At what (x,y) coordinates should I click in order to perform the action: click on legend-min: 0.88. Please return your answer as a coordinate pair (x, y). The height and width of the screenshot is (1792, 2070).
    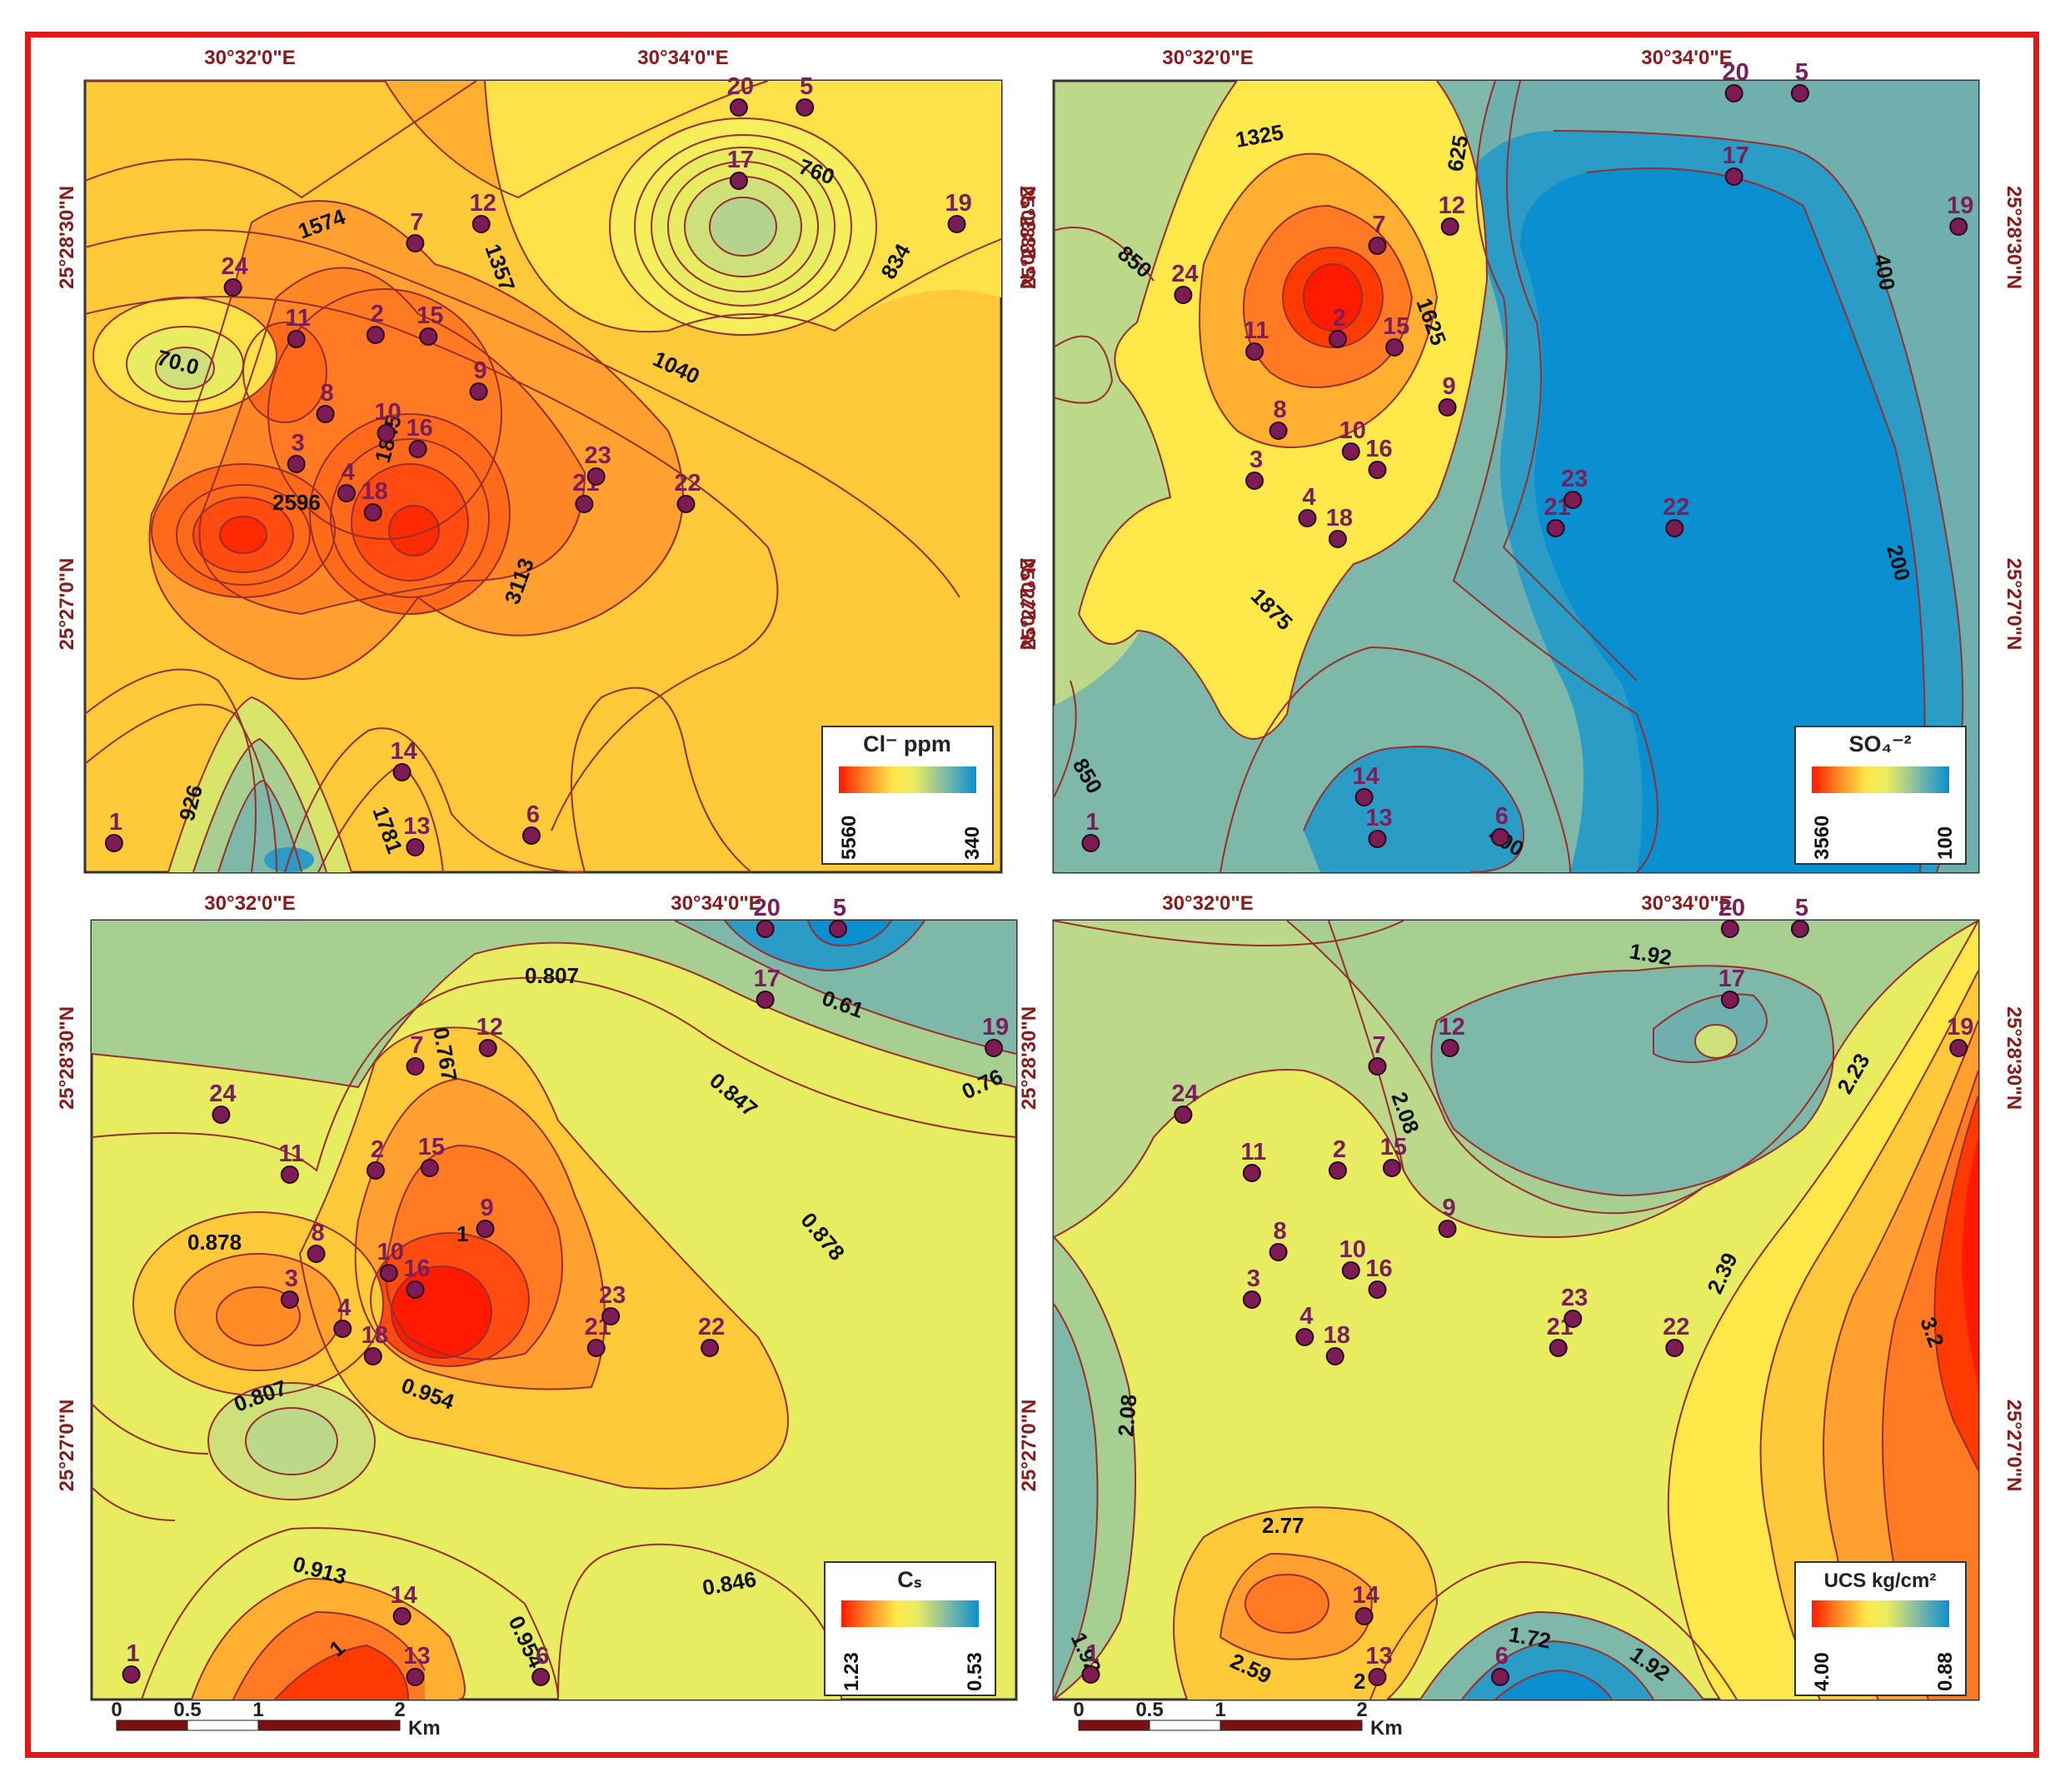
    Looking at the image, I should click on (1946, 1671).